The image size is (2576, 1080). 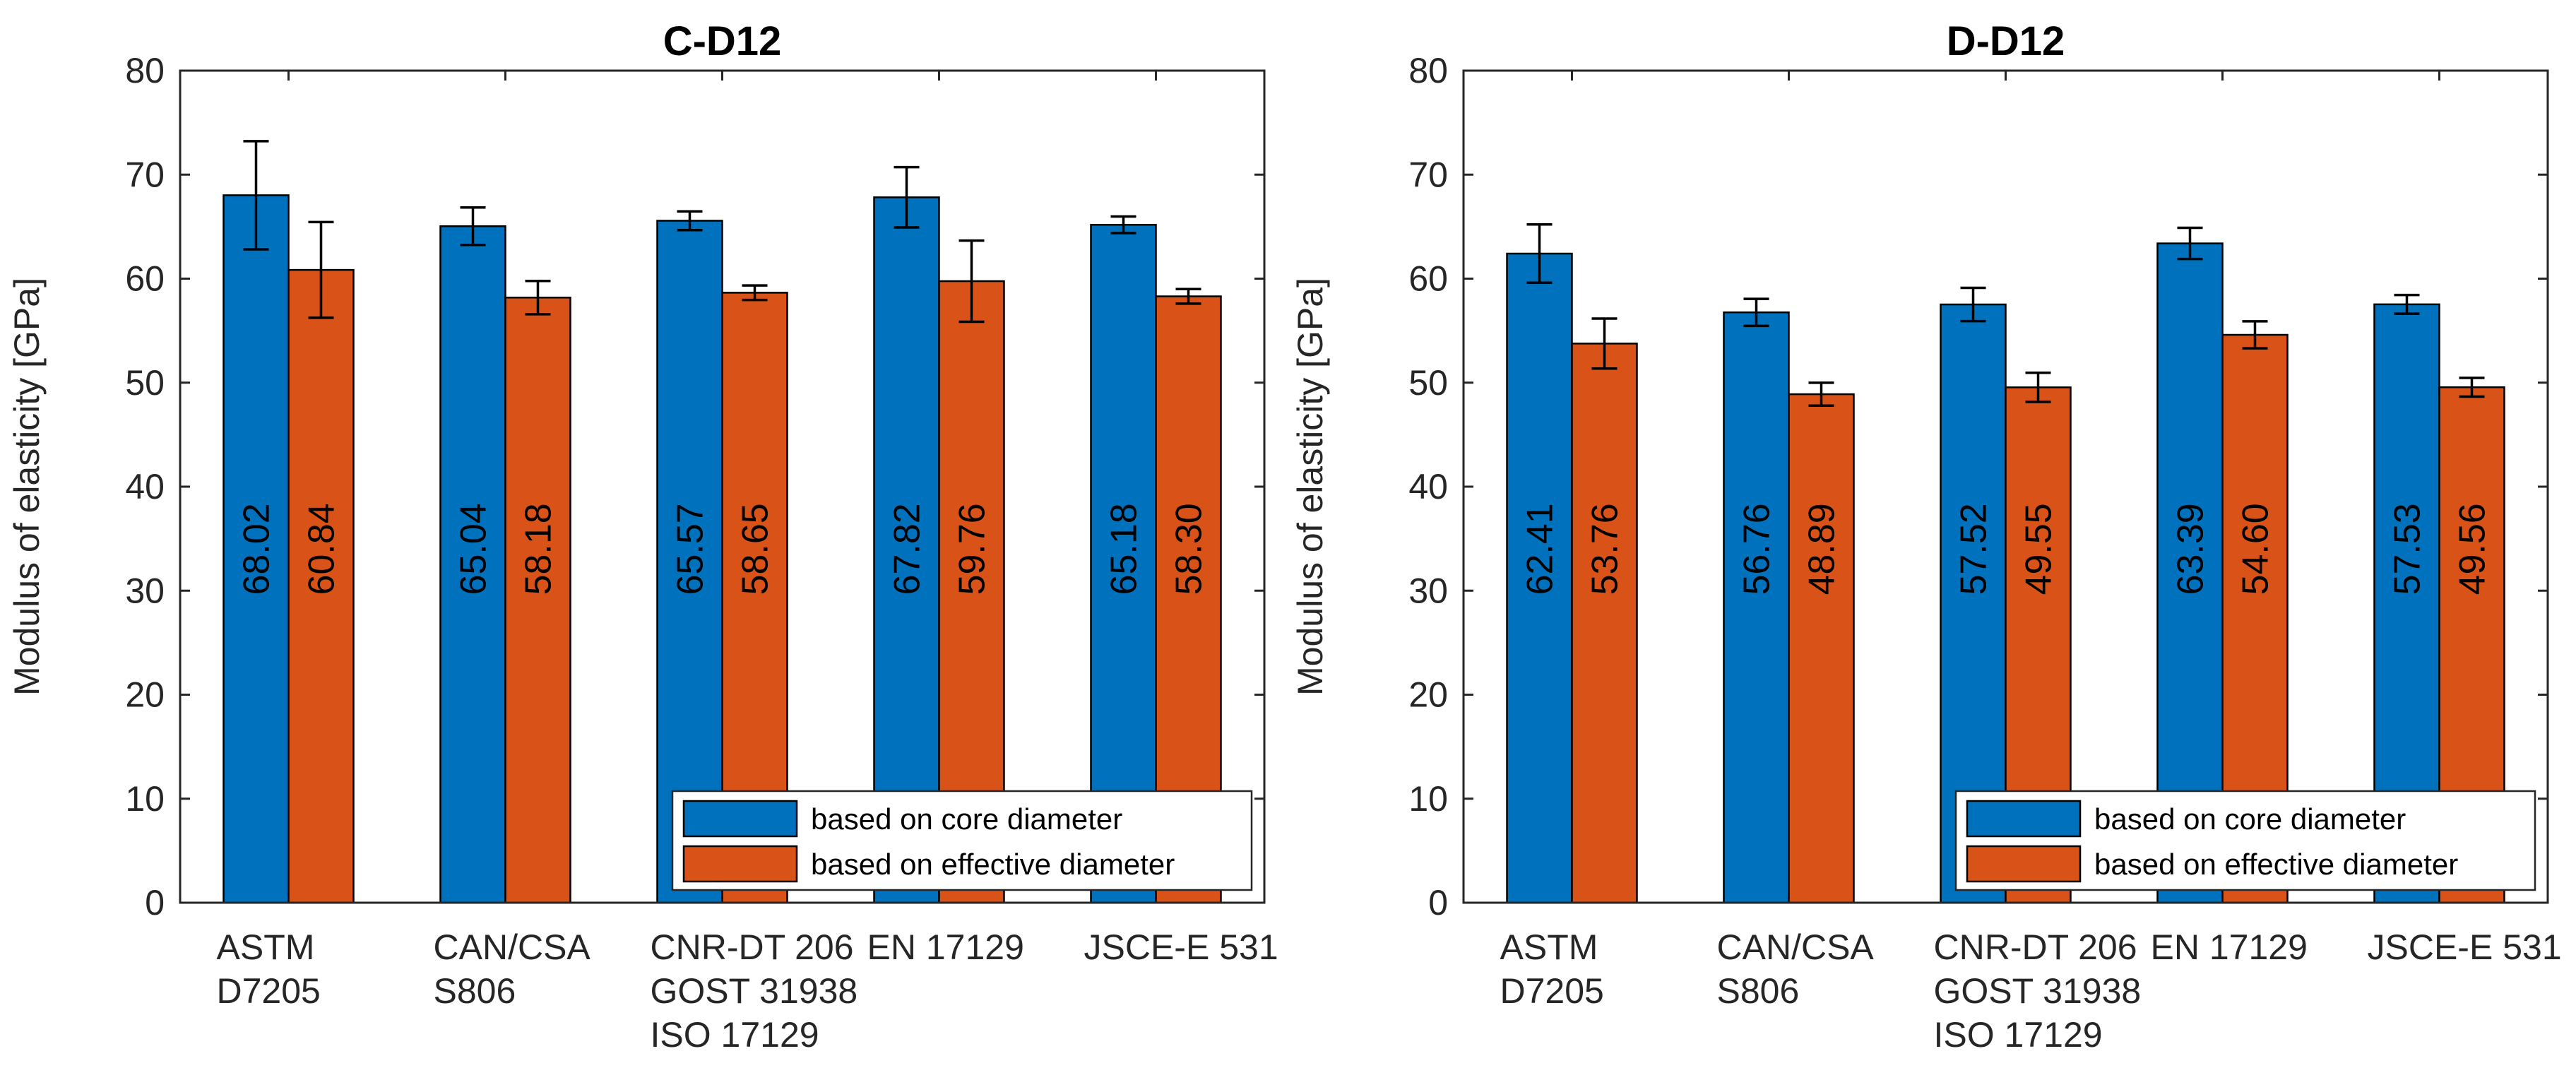 I want to click on data-label: 58.30, so click(x=1189, y=549).